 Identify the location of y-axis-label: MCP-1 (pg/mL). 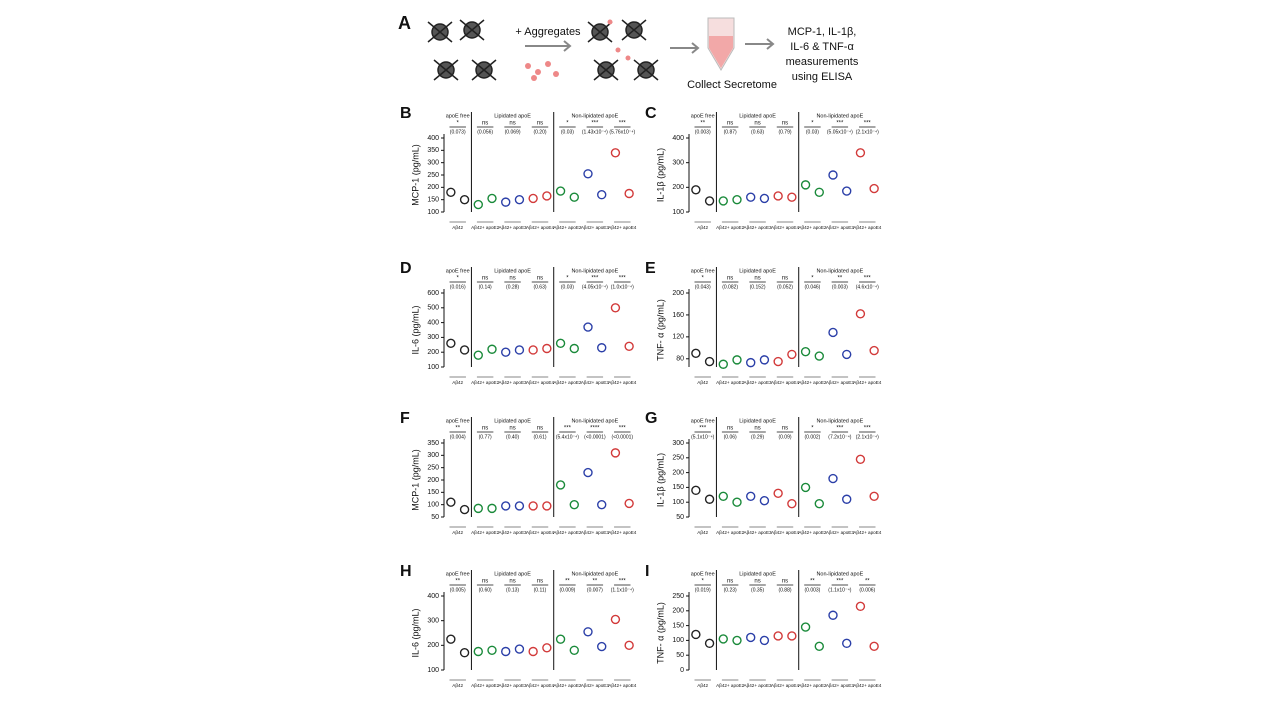
(415, 480).